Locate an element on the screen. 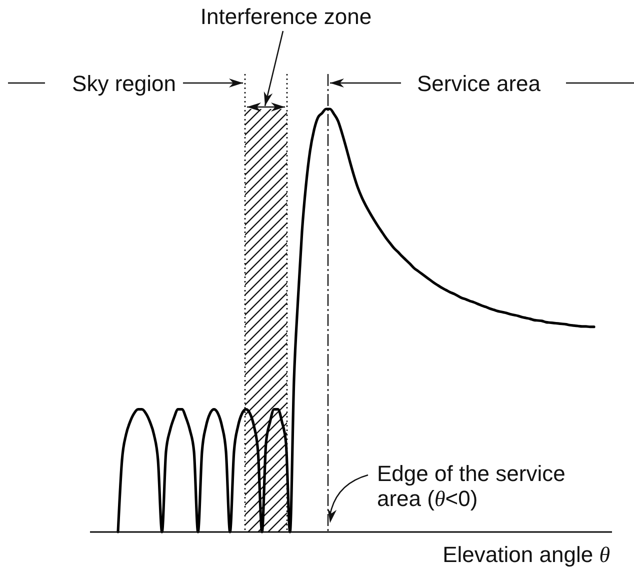  x-axis-title: Elevation angle θ is located at coordinates (526, 554).